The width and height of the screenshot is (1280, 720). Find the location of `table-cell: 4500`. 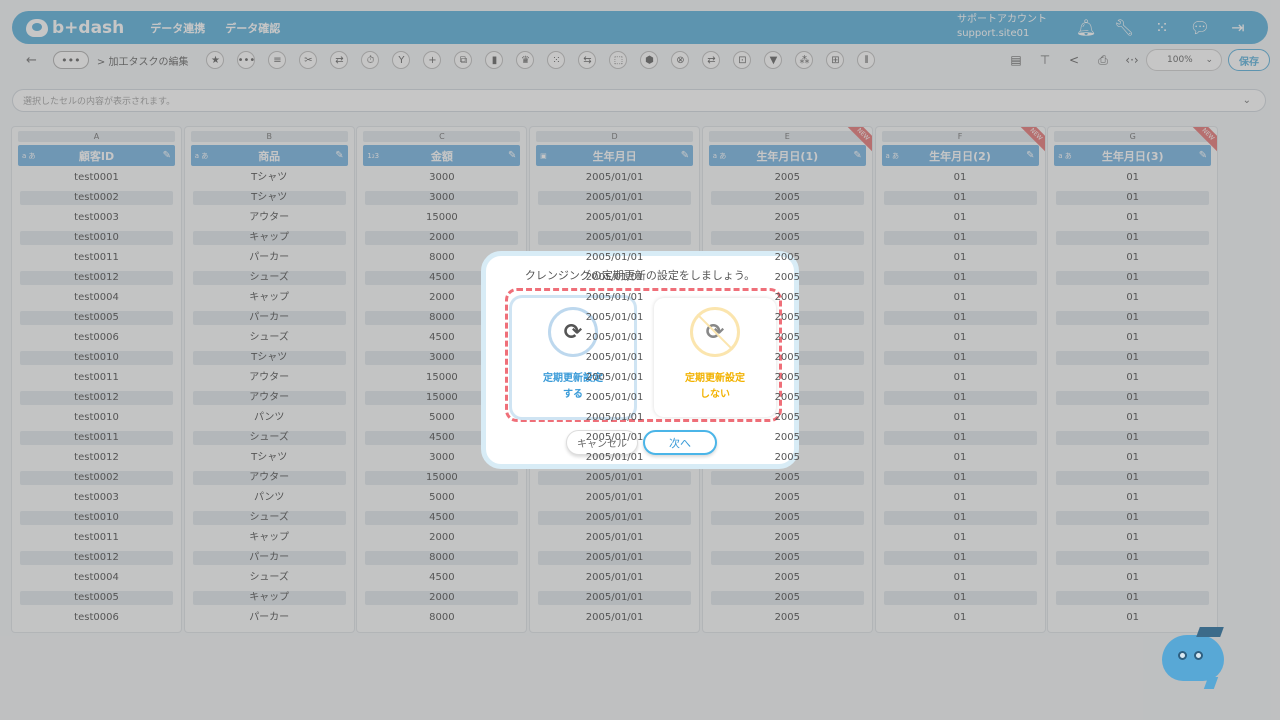

table-cell: 4500 is located at coordinates (441, 579).